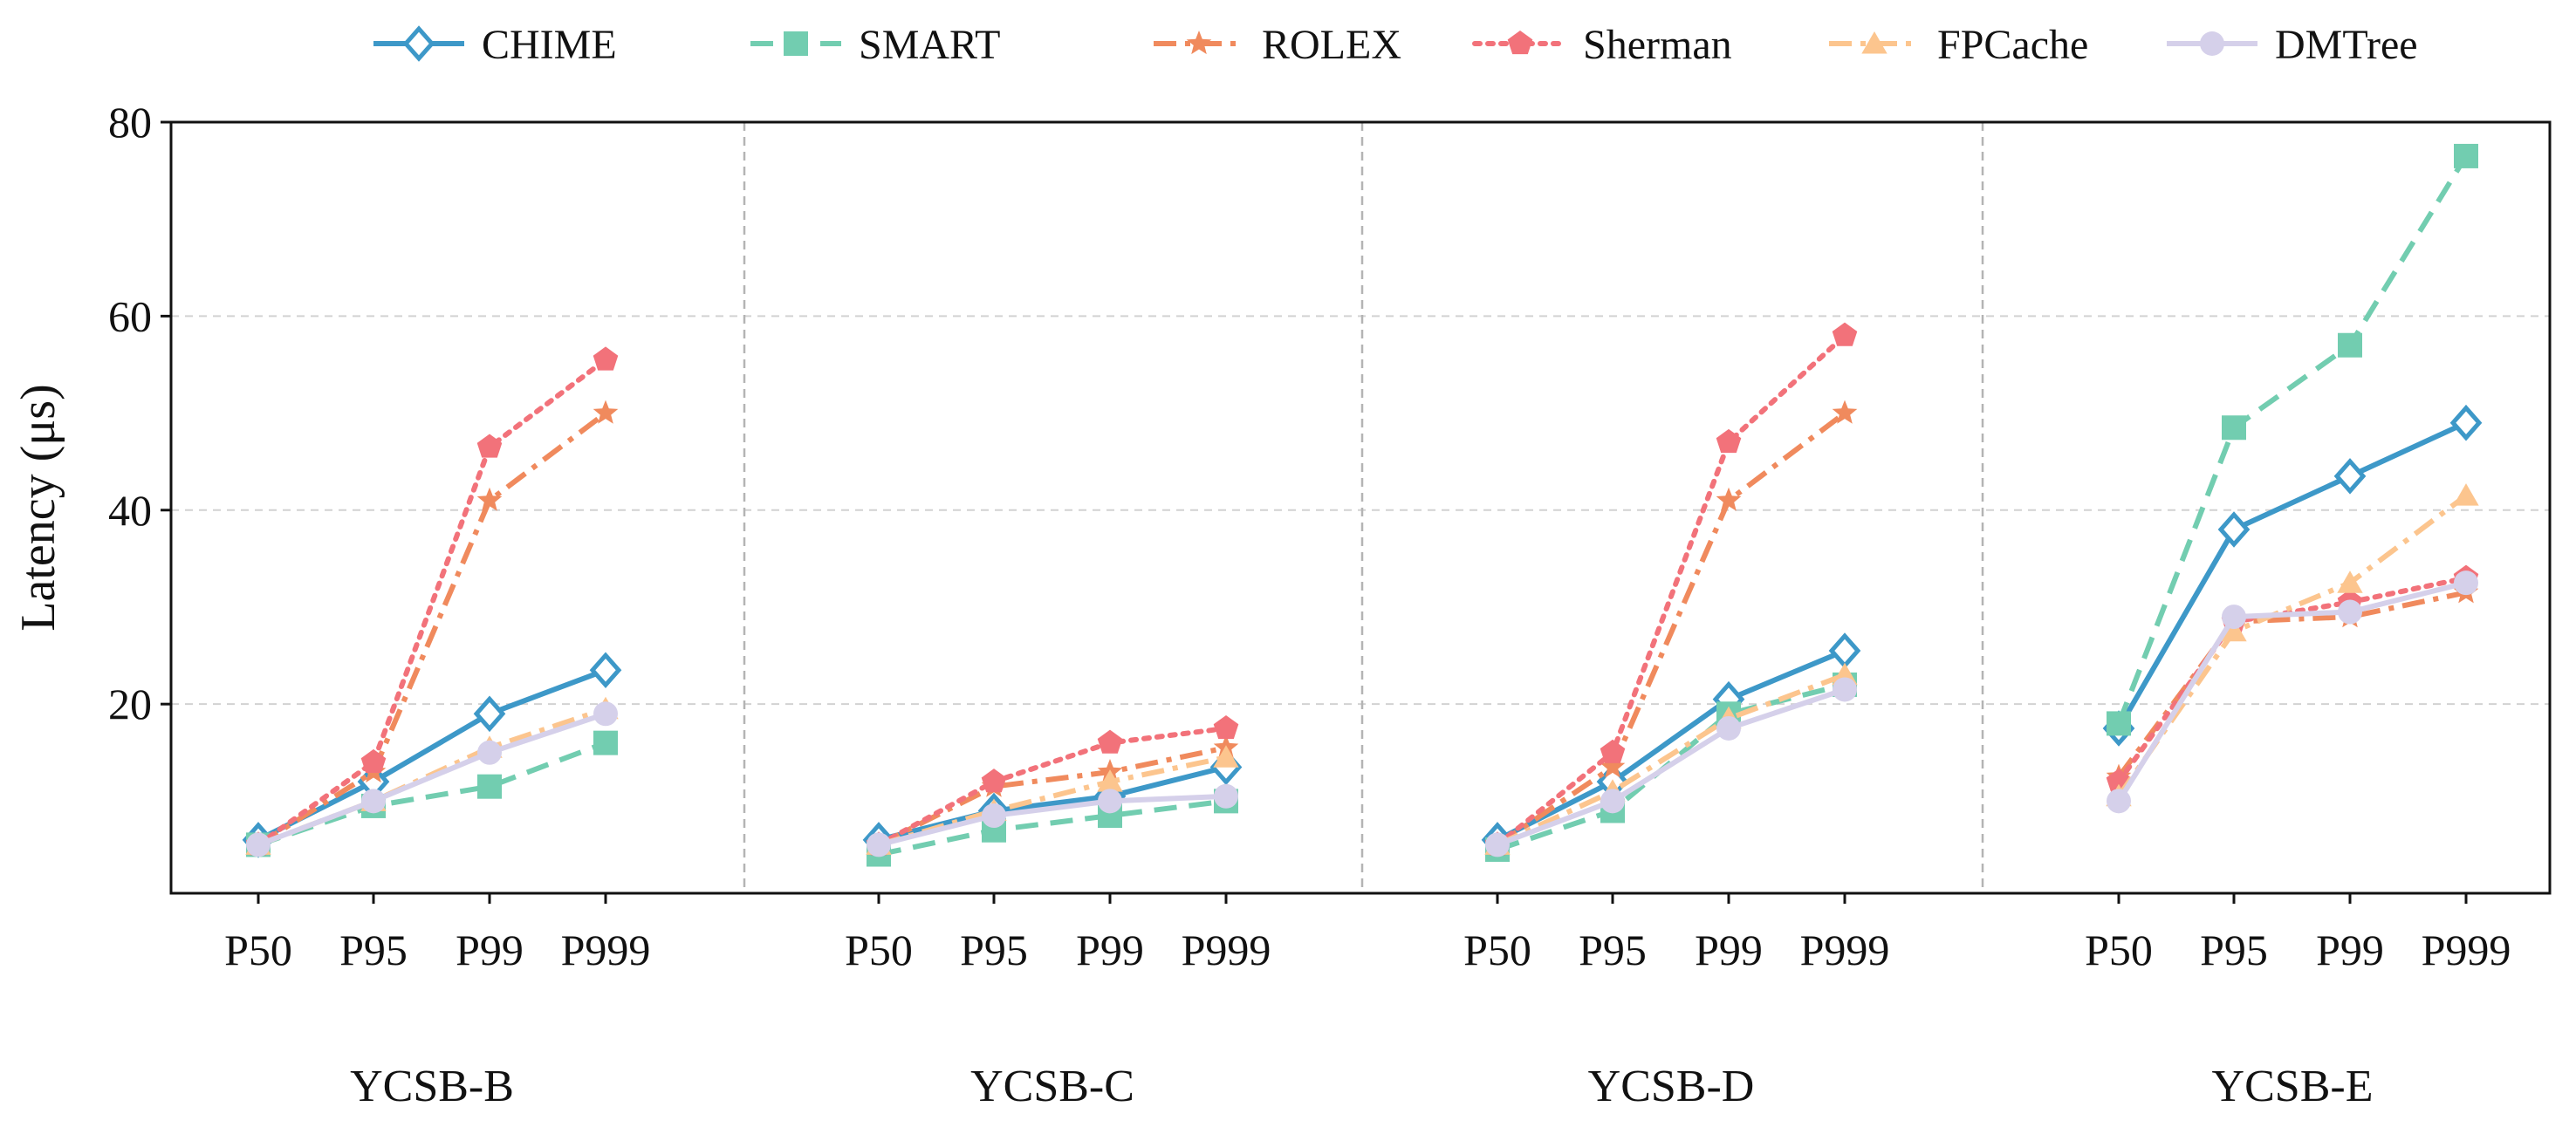 The height and width of the screenshot is (1134, 2576). Describe the element at coordinates (930, 45) in the screenshot. I see `legend-label: SMART` at that location.